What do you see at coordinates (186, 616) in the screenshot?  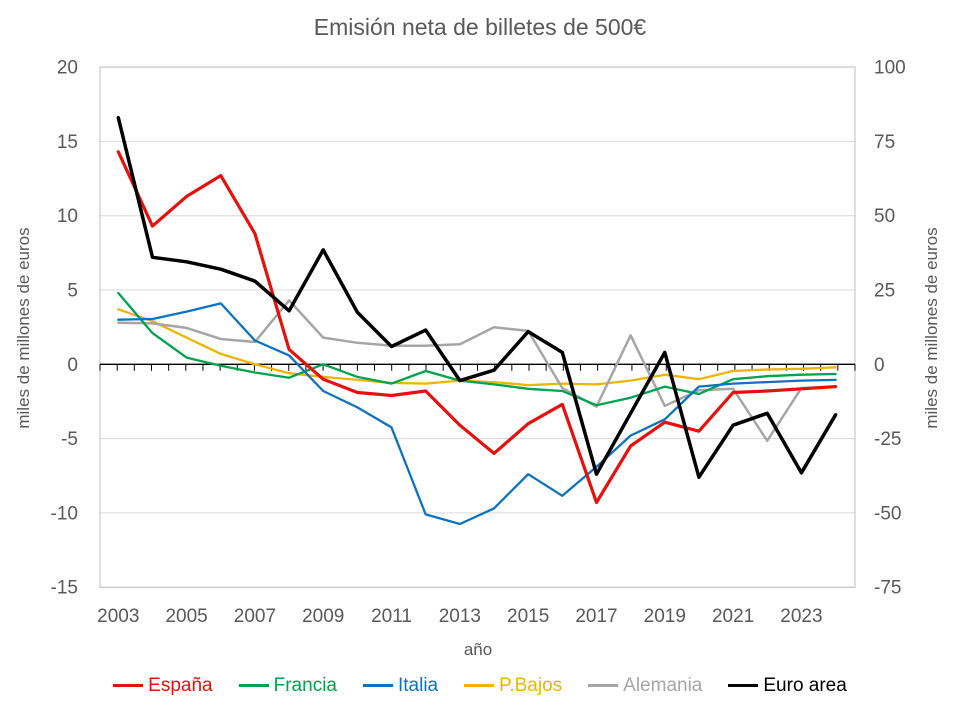 I see `x-tick-label: 2005` at bounding box center [186, 616].